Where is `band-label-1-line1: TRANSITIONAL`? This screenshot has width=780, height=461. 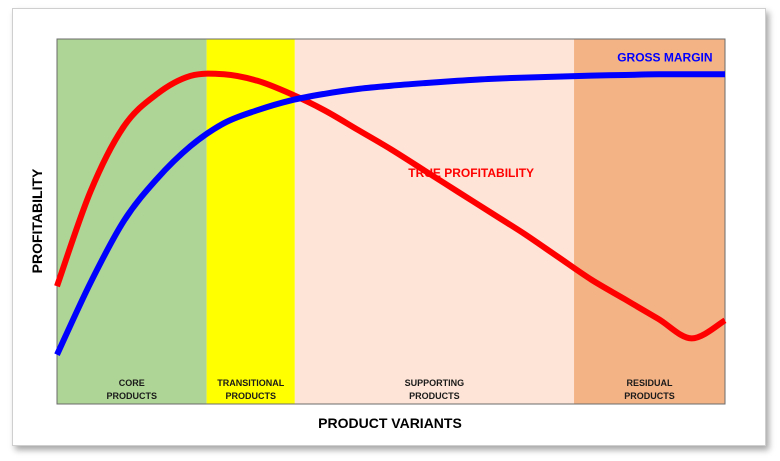 band-label-1-line1: TRANSITIONAL is located at coordinates (250, 383).